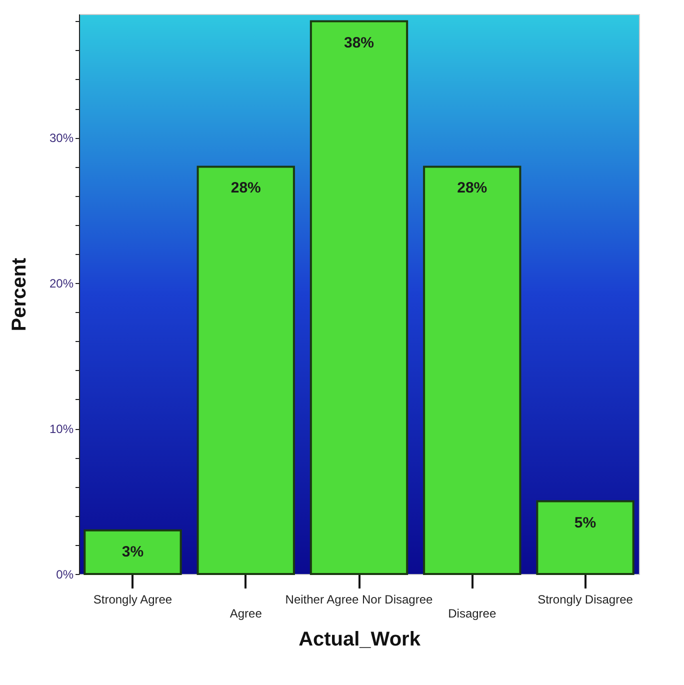 The image size is (684, 685). I want to click on y-tick-label: 0%, so click(65, 575).